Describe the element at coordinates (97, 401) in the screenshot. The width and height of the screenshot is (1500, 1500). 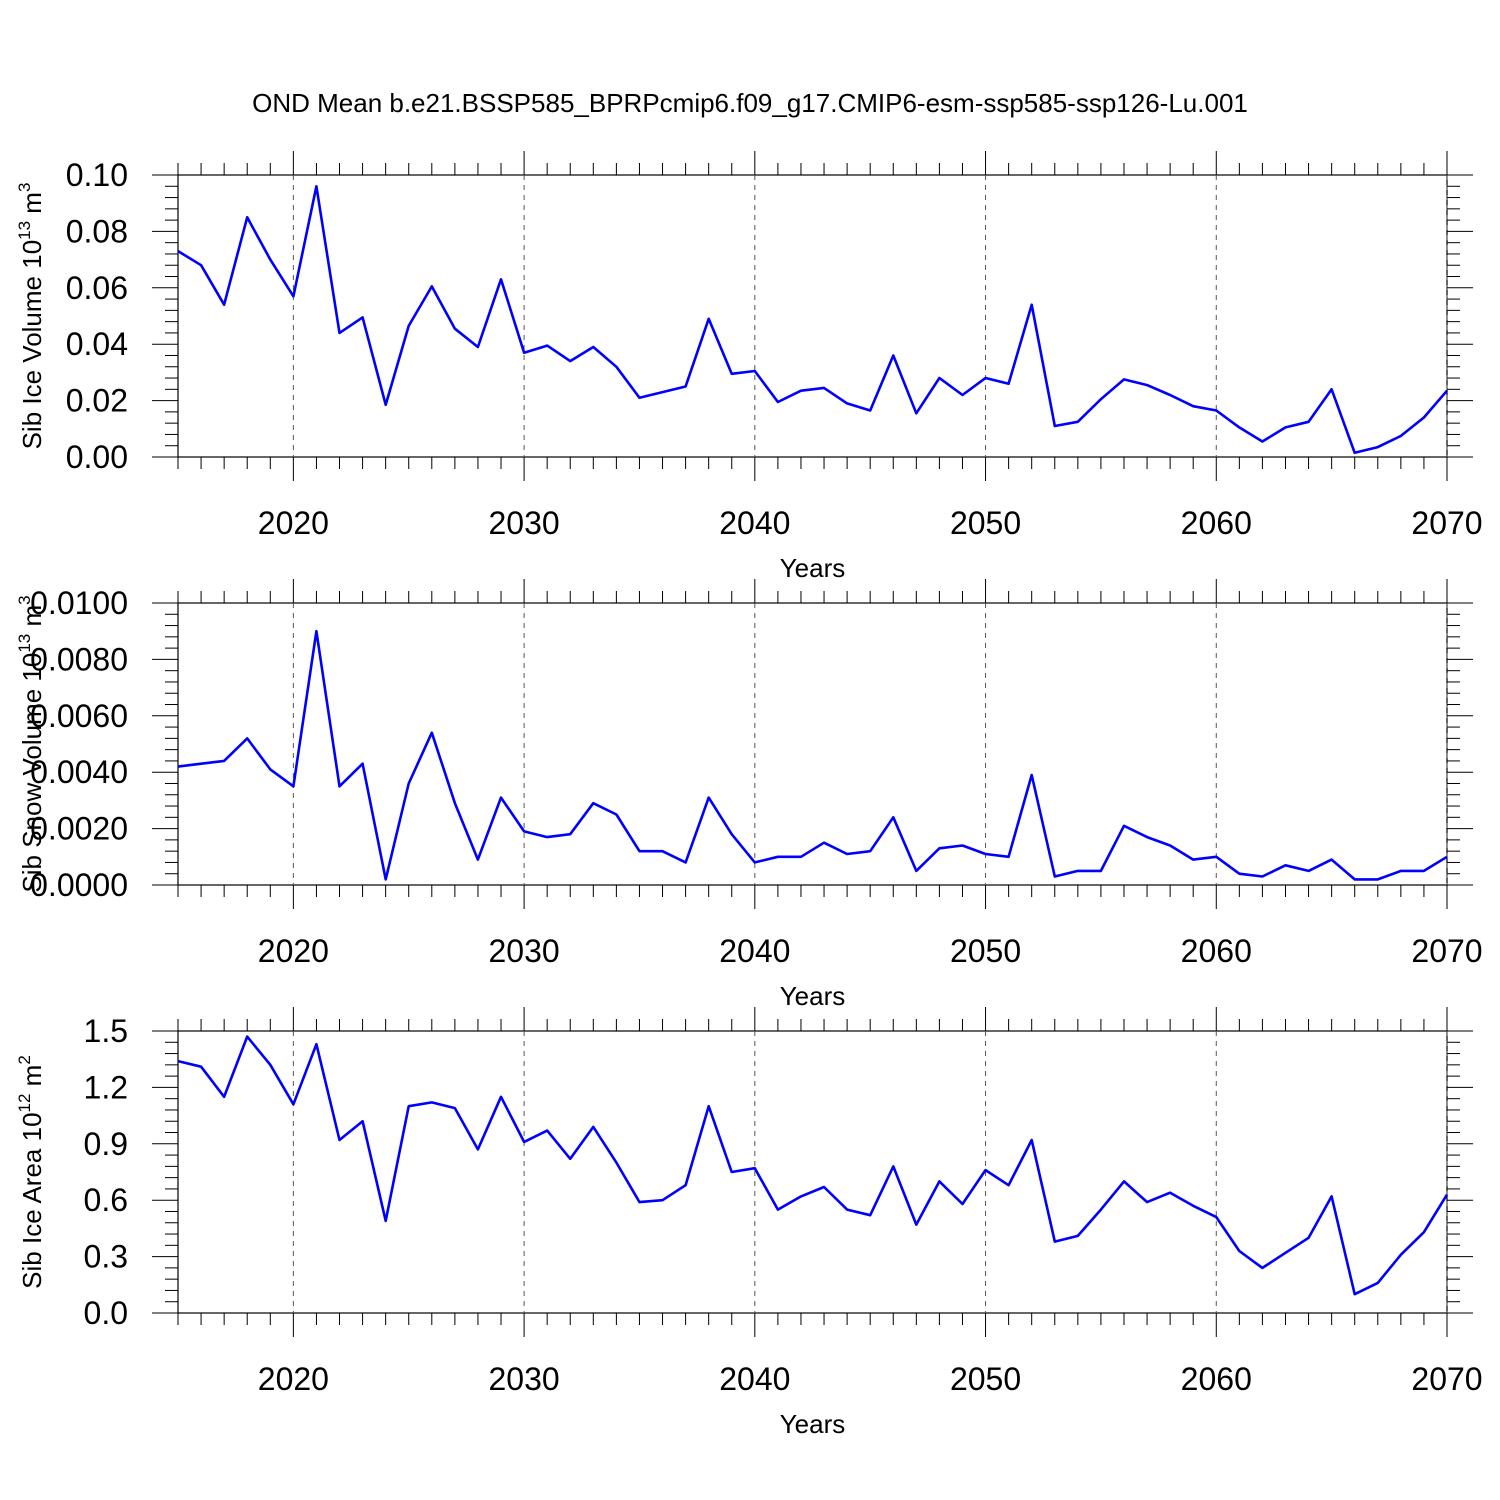
I see `y-tick-label: 0.02` at that location.